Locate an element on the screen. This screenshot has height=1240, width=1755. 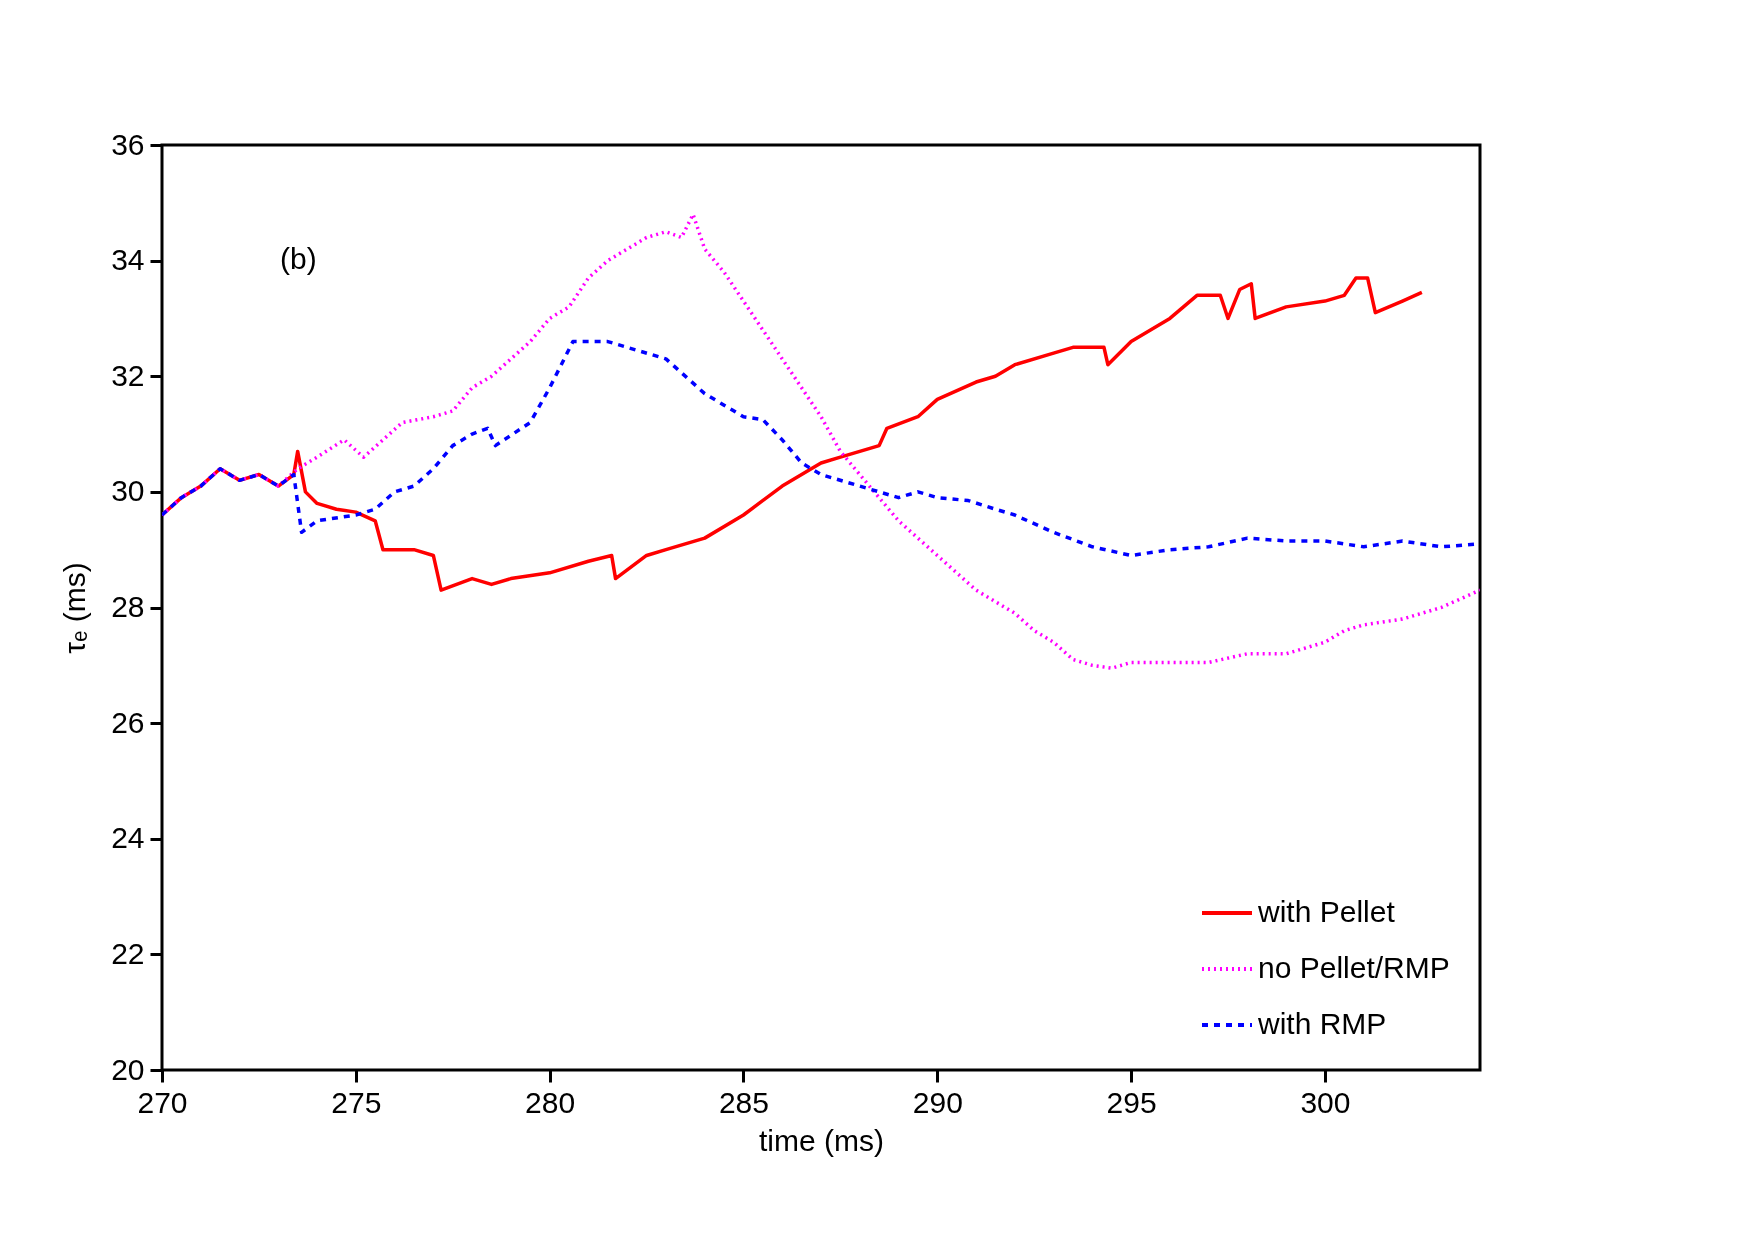
x-tick-label: 295 is located at coordinates (1131, 1102).